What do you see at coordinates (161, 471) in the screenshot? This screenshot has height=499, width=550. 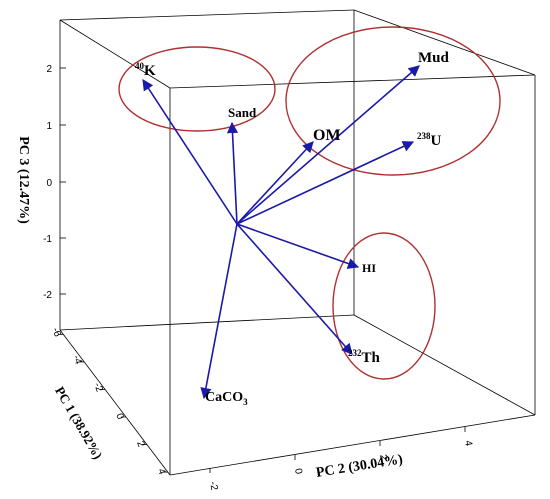 I see `pc1-tick-label: 4` at bounding box center [161, 471].